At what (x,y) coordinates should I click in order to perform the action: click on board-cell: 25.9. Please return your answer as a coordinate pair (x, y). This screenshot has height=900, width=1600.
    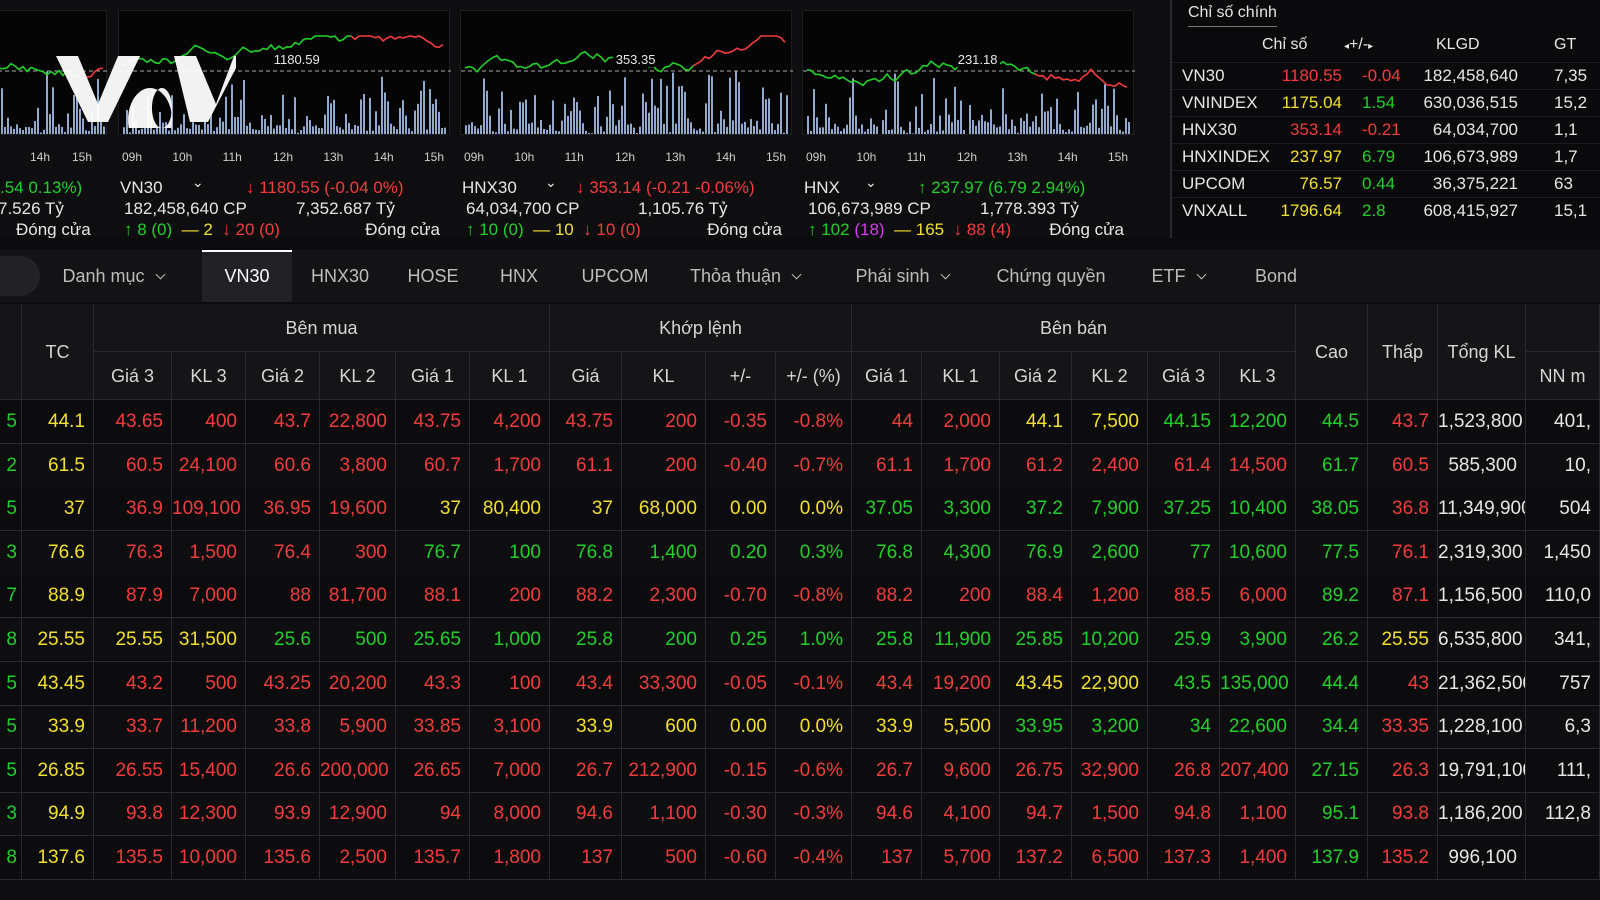
    Looking at the image, I should click on (1184, 640).